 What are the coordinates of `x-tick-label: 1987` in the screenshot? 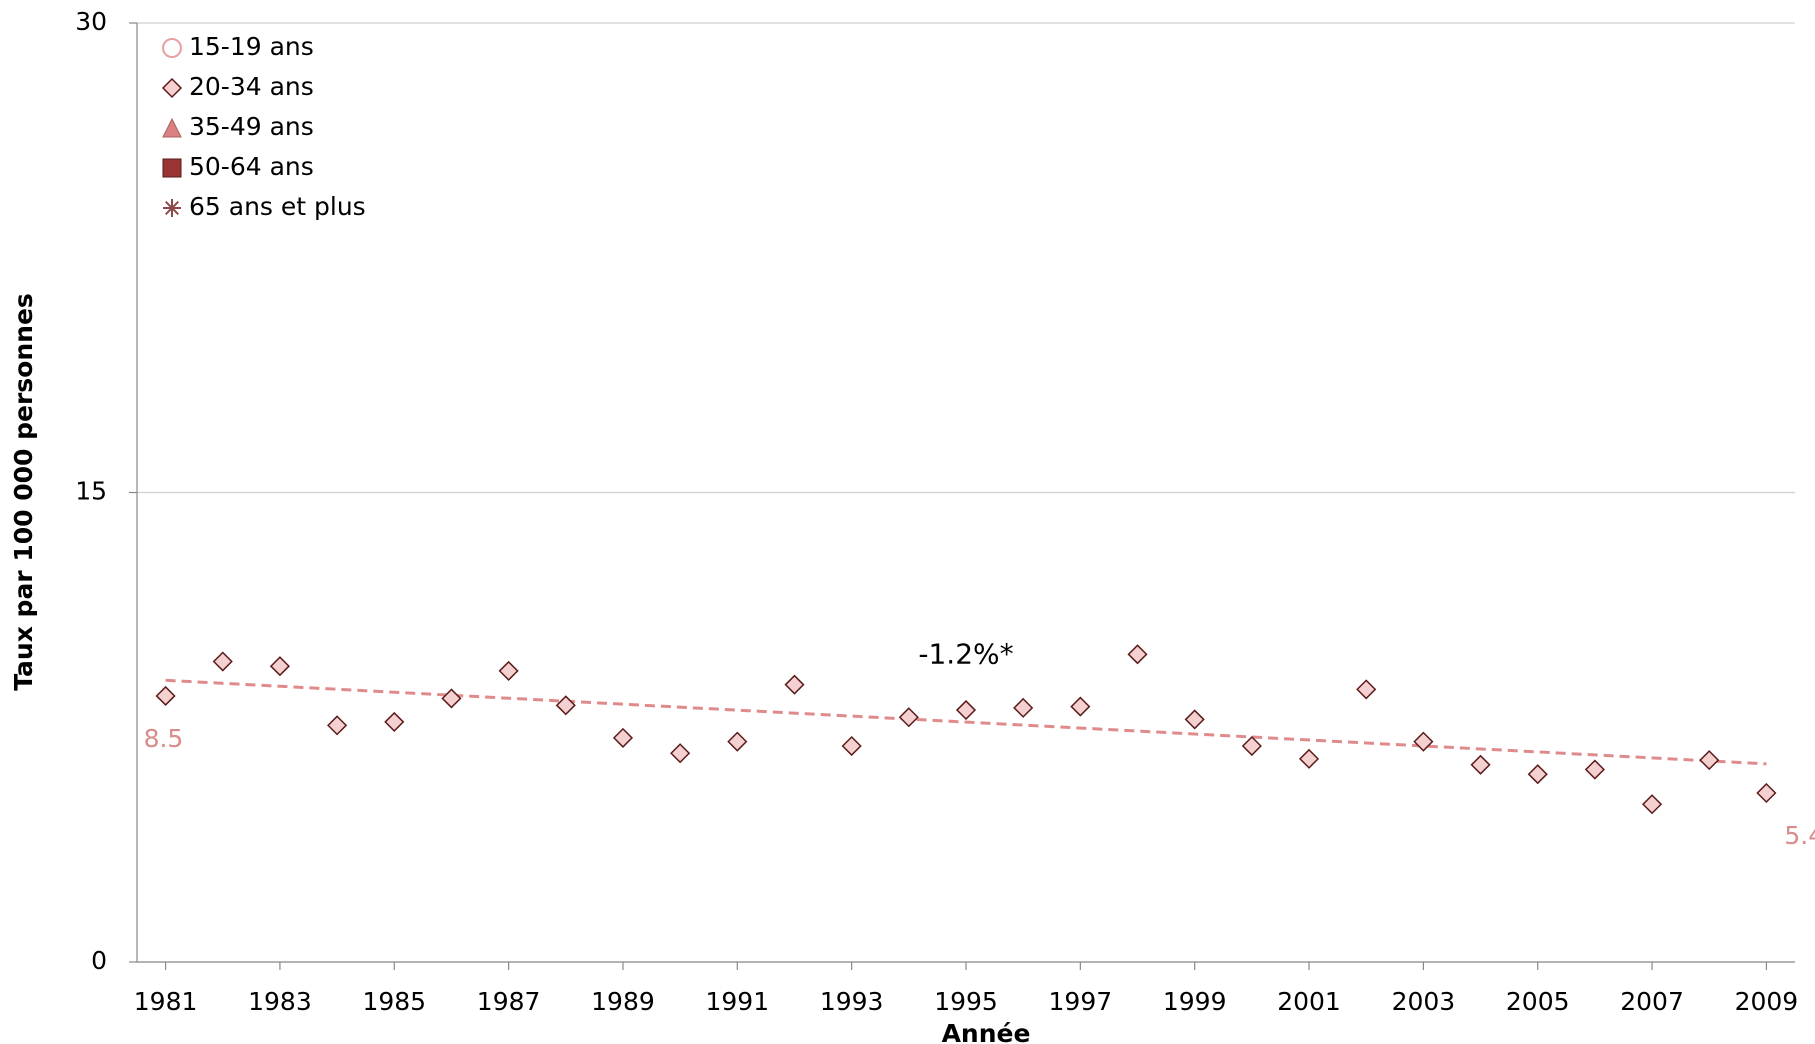 It's located at (509, 1001).